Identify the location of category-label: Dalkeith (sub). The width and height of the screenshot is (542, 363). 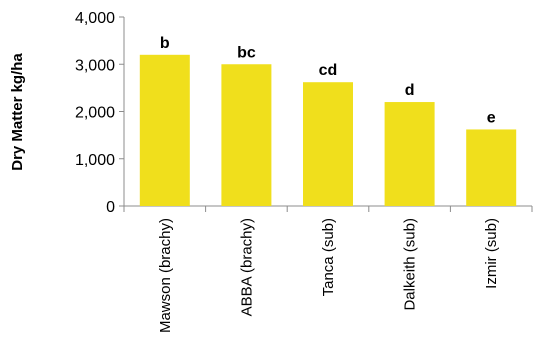
(410, 264).